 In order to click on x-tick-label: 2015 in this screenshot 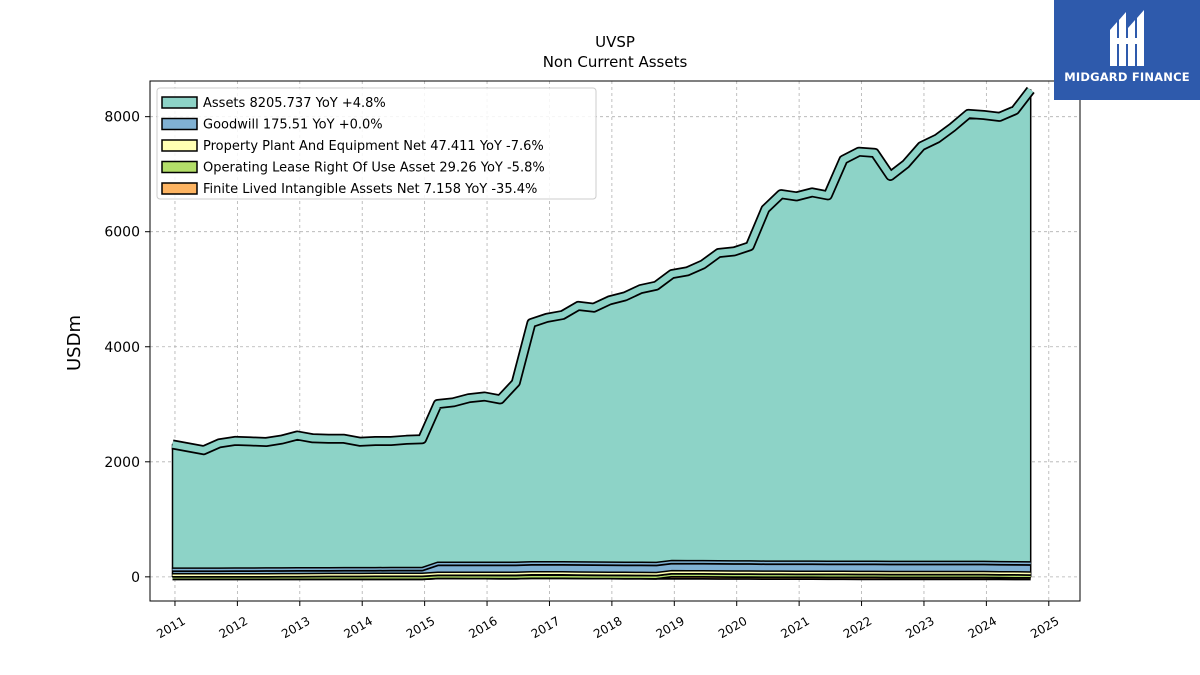, I will do `click(420, 627)`.